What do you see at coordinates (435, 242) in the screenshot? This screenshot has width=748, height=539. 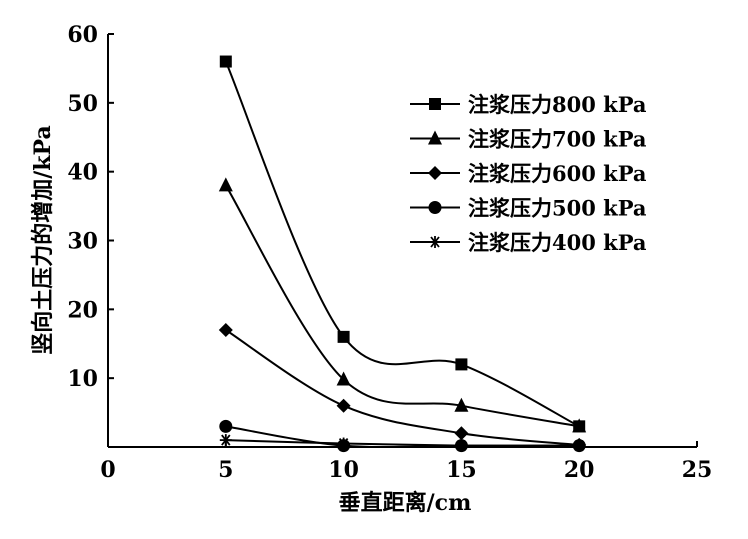 I see `legend-marker-star` at bounding box center [435, 242].